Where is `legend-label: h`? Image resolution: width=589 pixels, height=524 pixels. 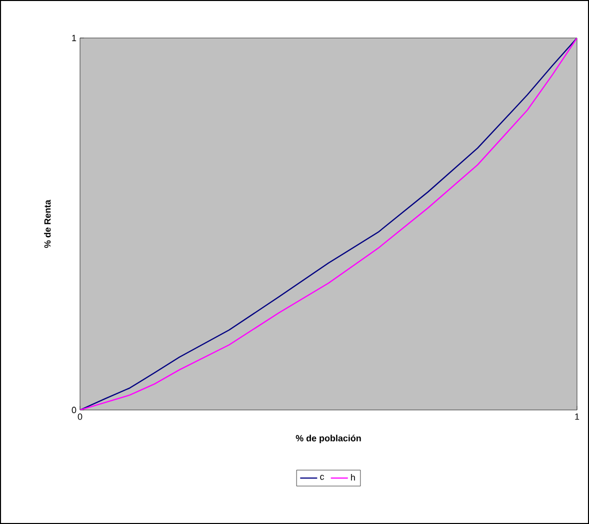
legend-label: h is located at coordinates (353, 477).